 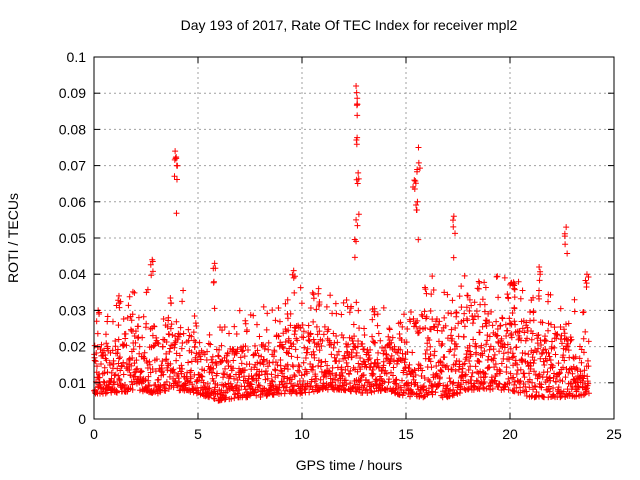 I want to click on y-tick-label: 0.04, so click(x=72, y=274).